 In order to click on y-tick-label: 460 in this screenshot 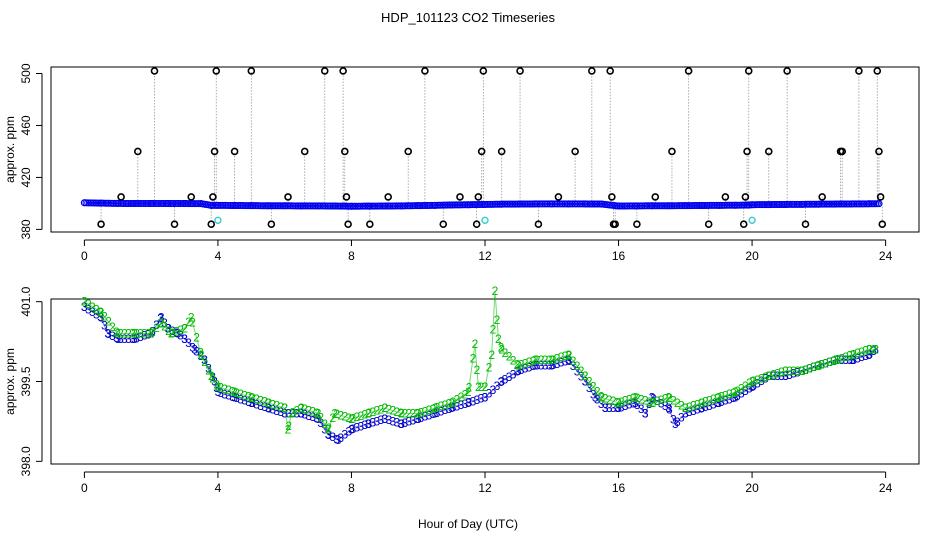, I will do `click(26, 125)`.